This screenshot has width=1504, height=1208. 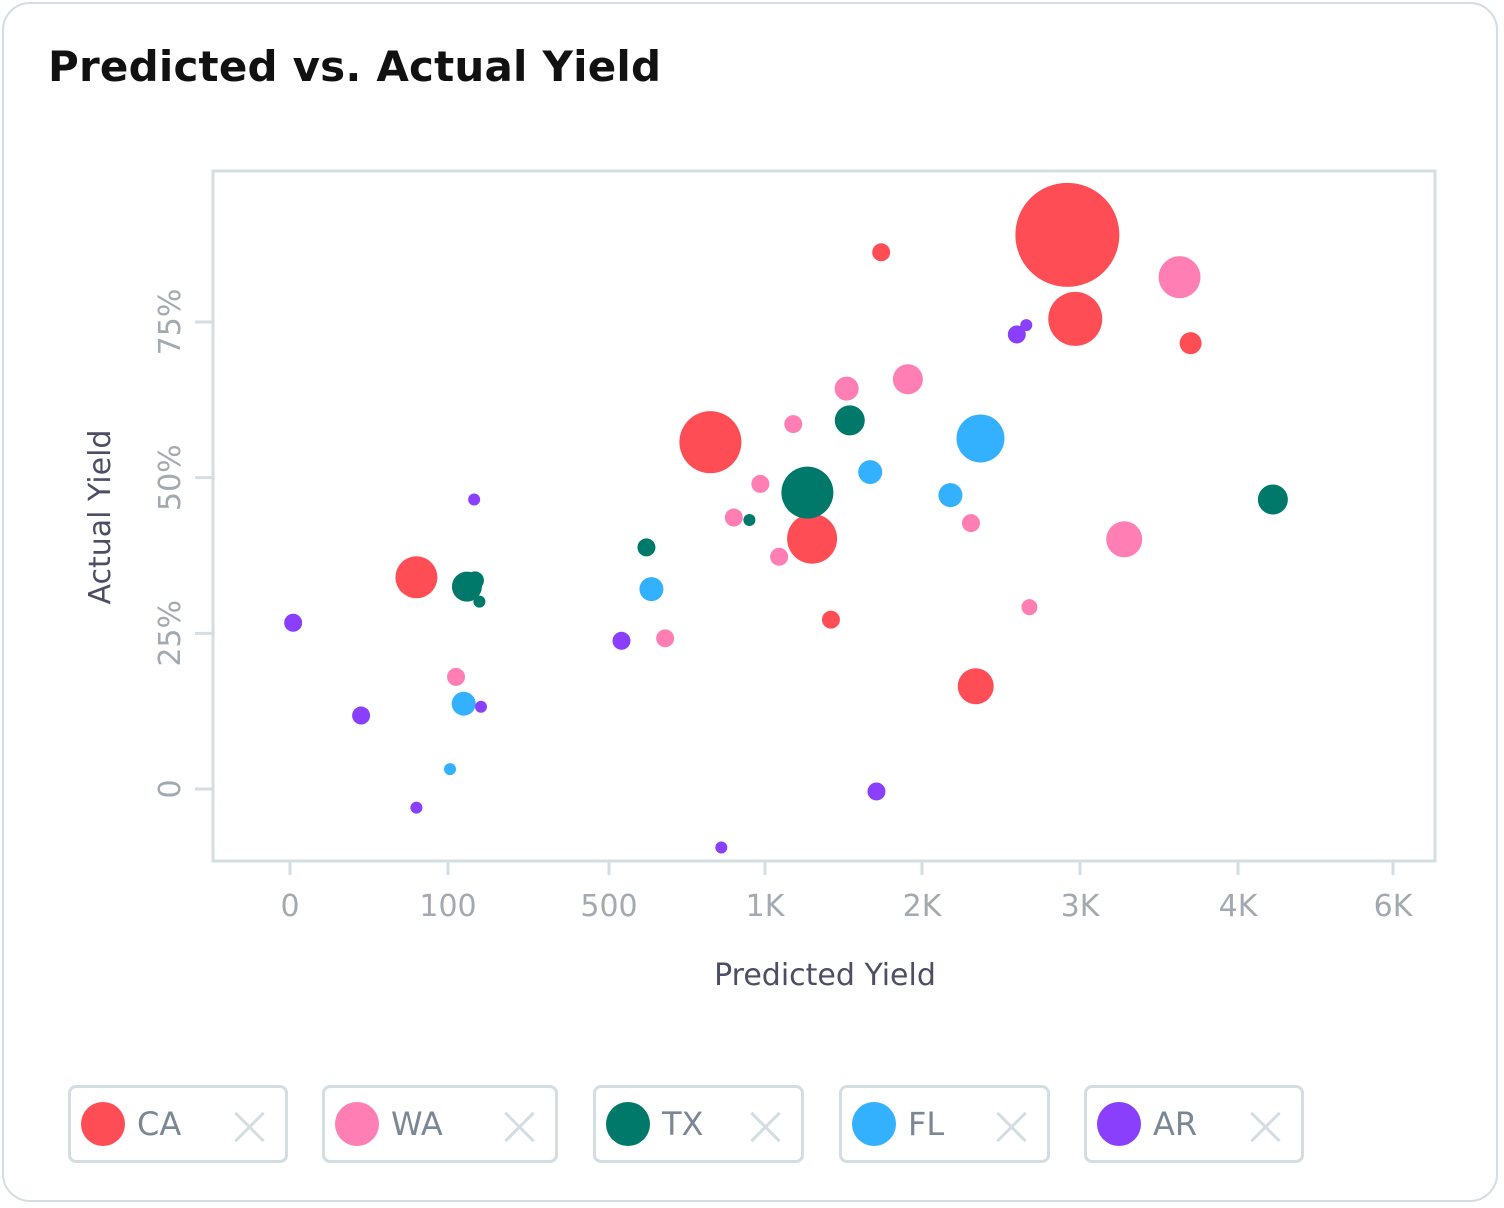 I want to click on legend-item-wa: WA, so click(x=440, y=1124).